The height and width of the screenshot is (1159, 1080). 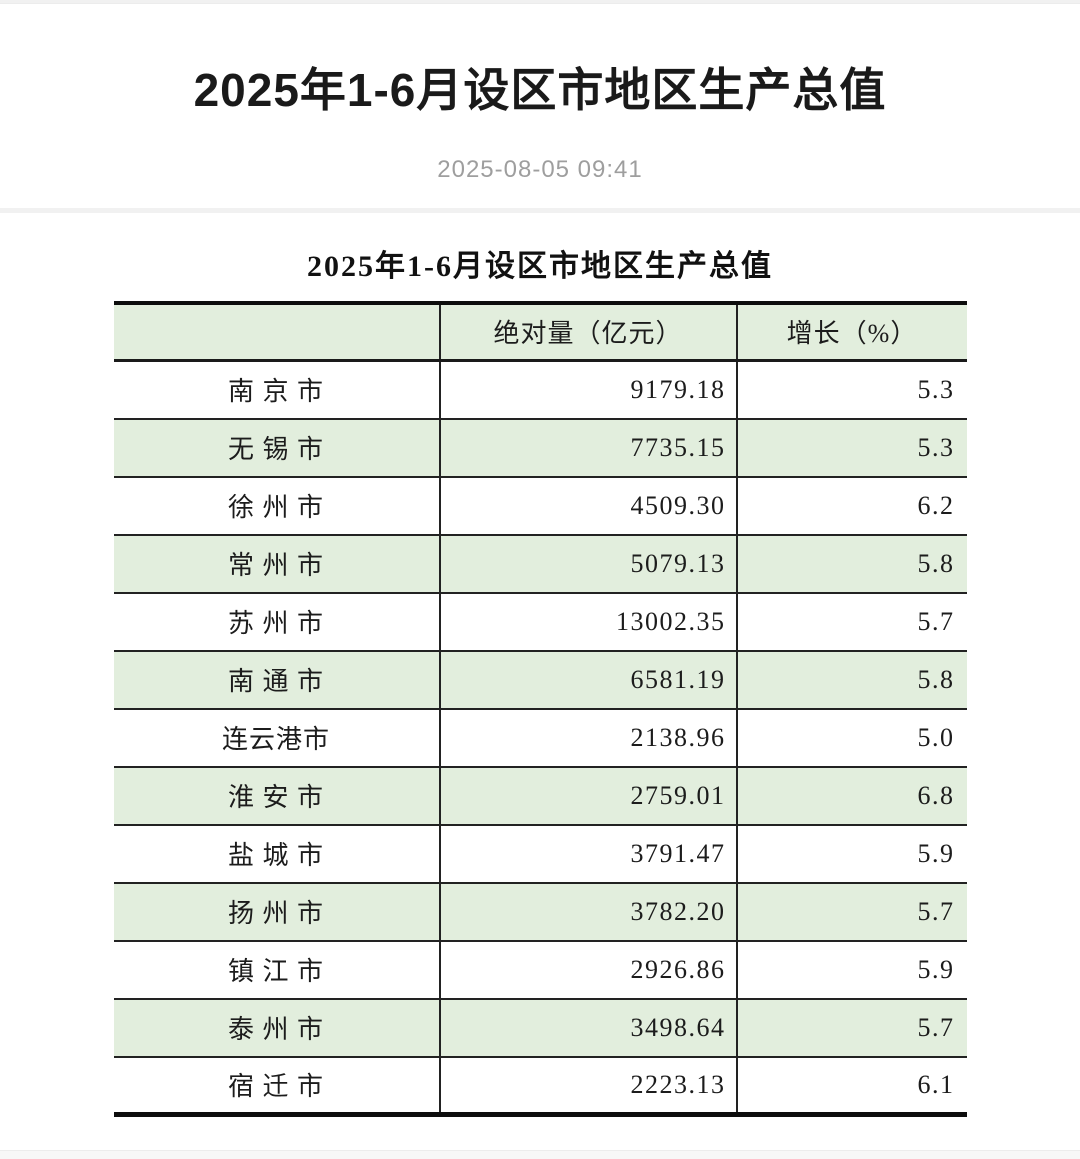 I want to click on growth-cell: 6.8, so click(x=851, y=796).